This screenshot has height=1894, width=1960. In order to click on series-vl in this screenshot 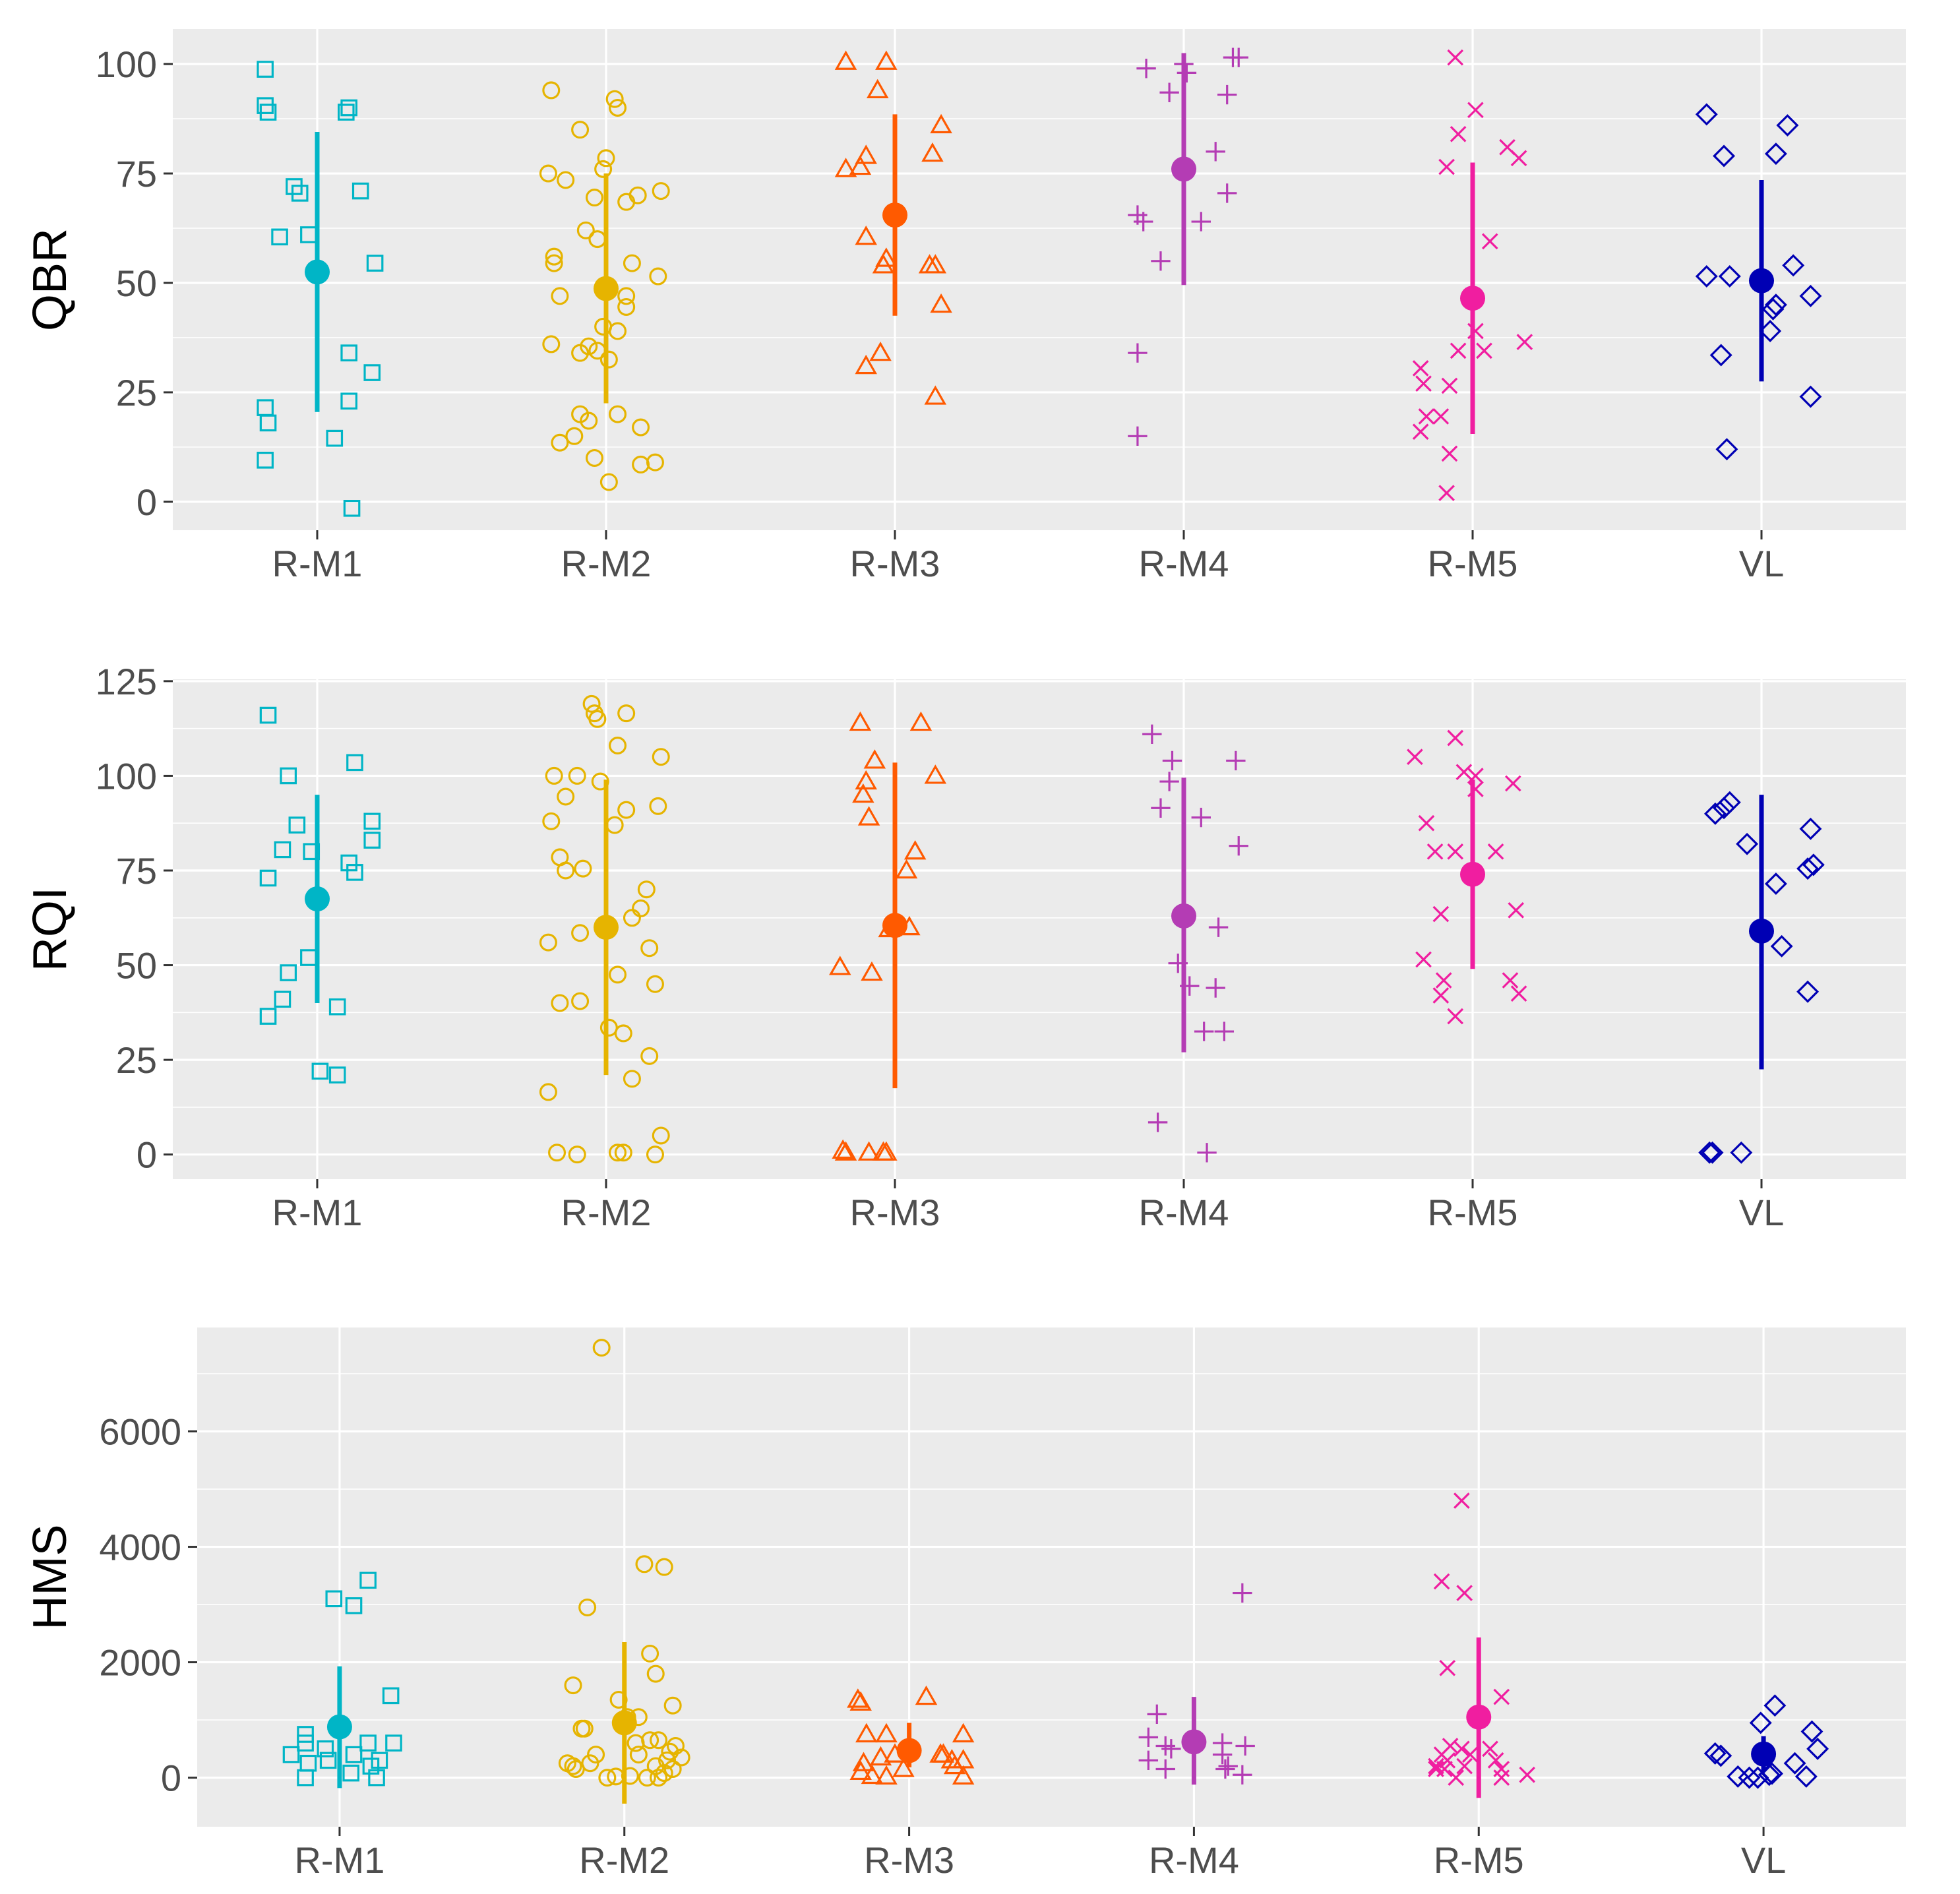, I will do `click(1761, 978)`.